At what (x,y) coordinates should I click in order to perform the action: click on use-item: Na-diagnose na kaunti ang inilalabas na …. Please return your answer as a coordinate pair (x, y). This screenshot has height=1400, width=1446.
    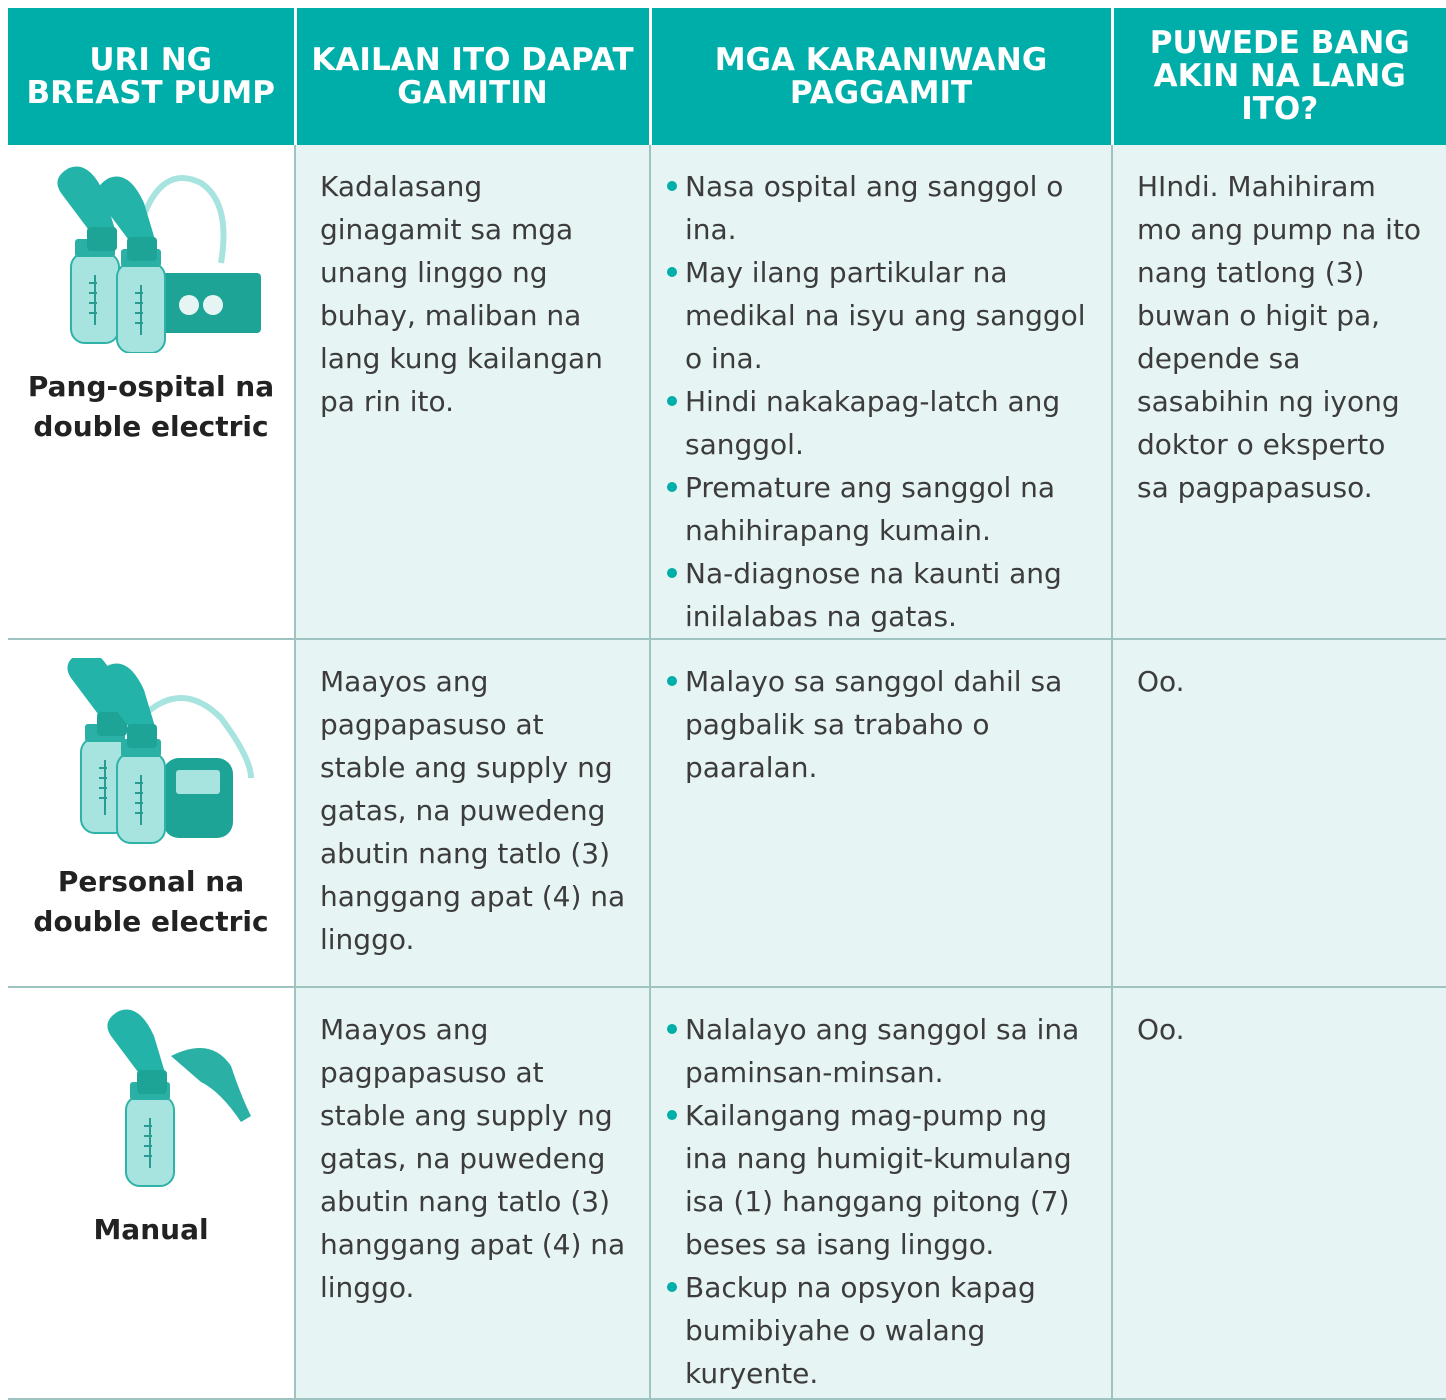
    Looking at the image, I should click on (878, 595).